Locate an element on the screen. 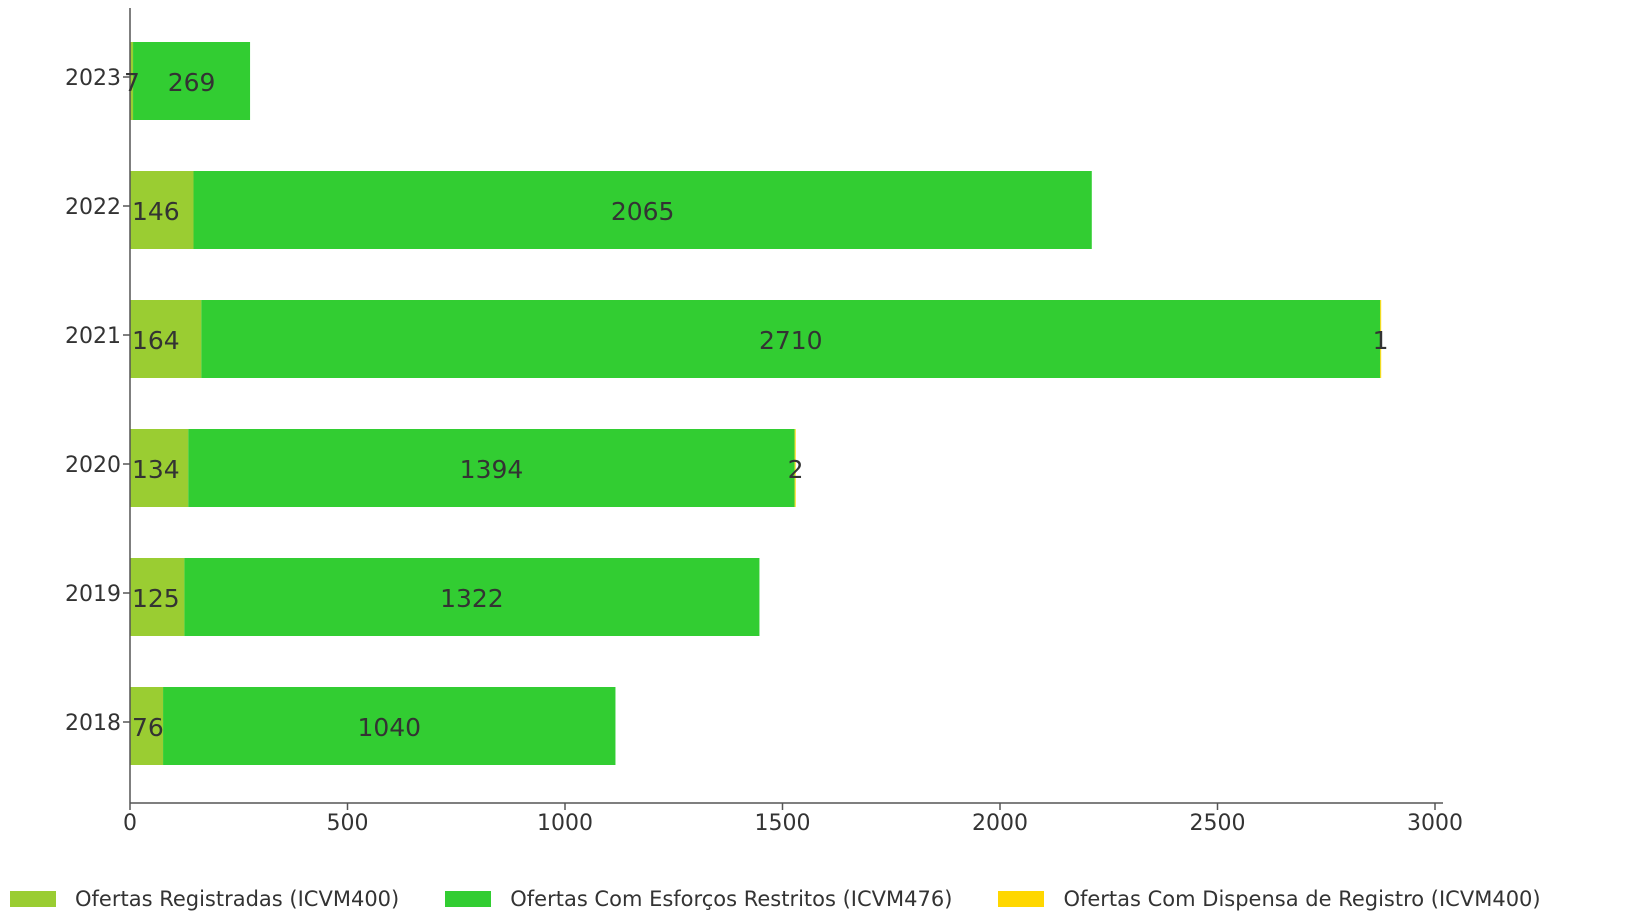 The height and width of the screenshot is (918, 1625). x-tick-label-500: 500 is located at coordinates (348, 823).